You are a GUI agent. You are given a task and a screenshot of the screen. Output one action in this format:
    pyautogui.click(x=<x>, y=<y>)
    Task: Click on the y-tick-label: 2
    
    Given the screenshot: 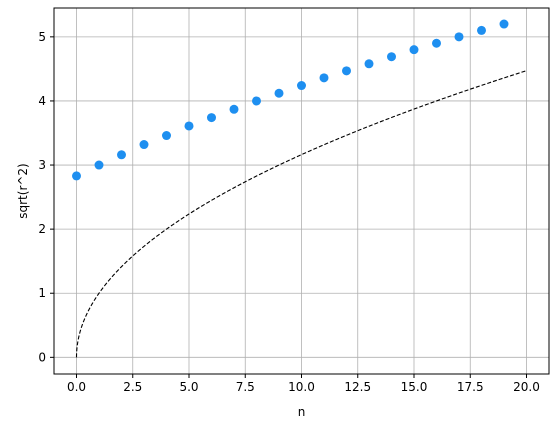 What is the action you would take?
    pyautogui.click(x=42, y=229)
    